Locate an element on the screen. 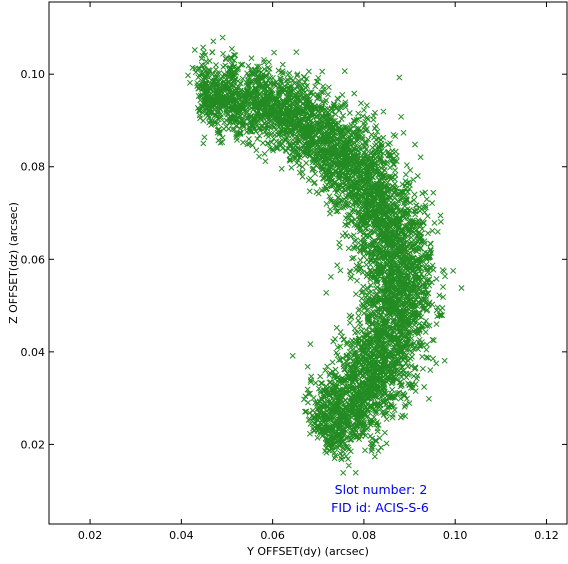 The image size is (568, 564). x-tick-label: 0.02 is located at coordinates (90, 535).